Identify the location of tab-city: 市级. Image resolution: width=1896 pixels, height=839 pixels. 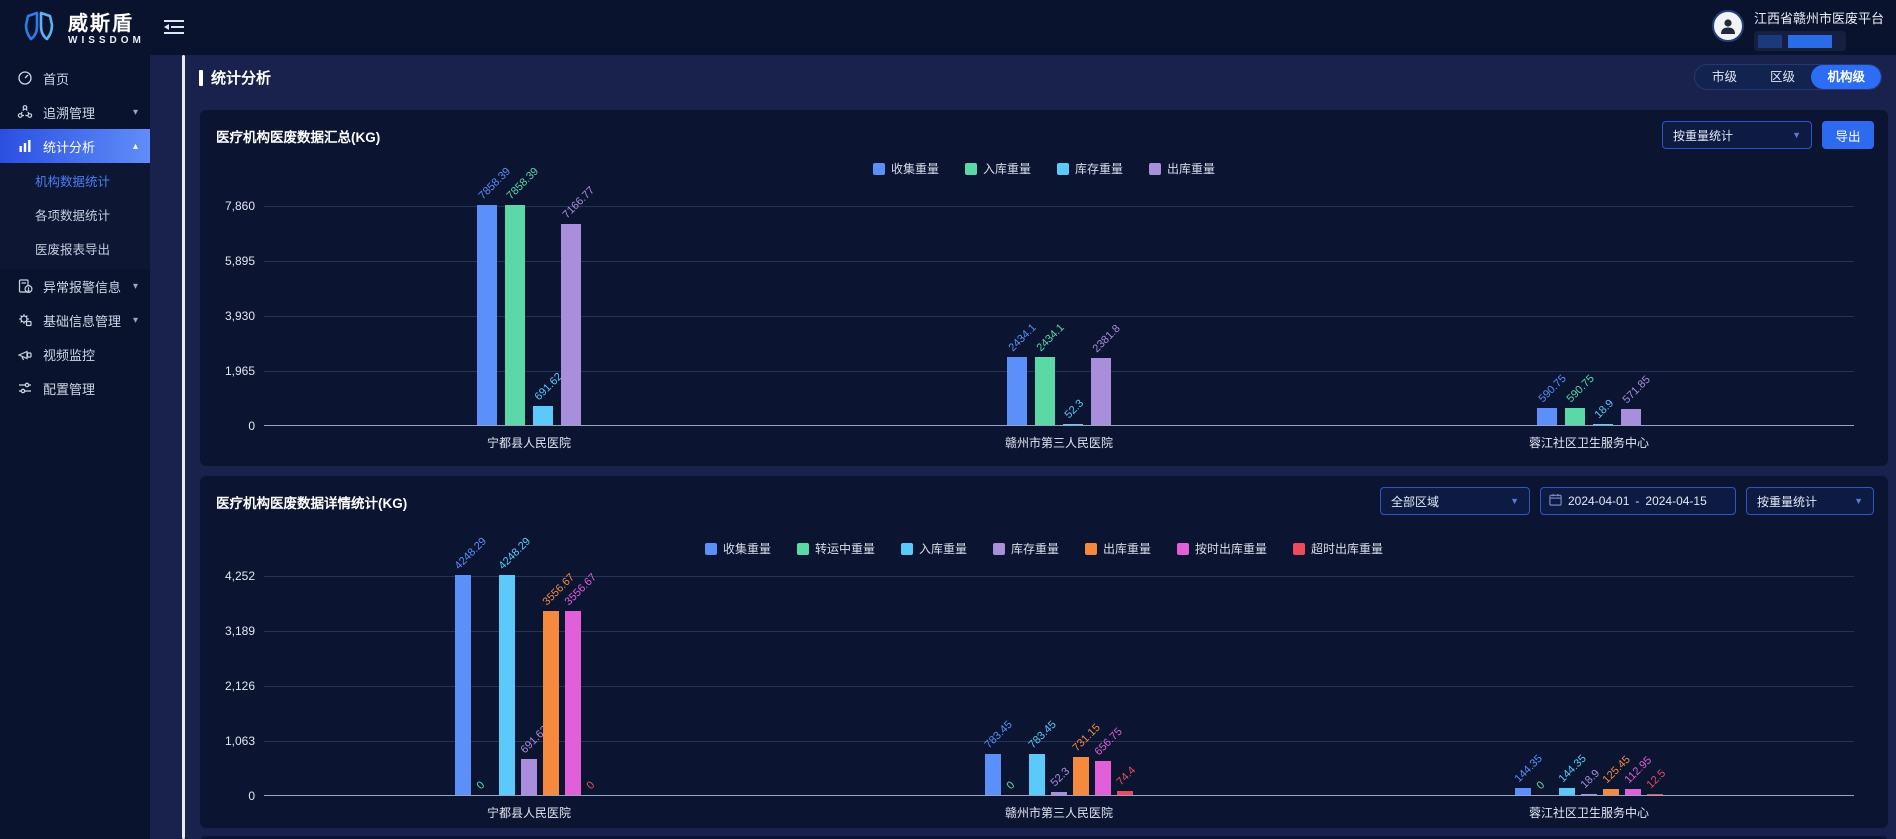
(1724, 77).